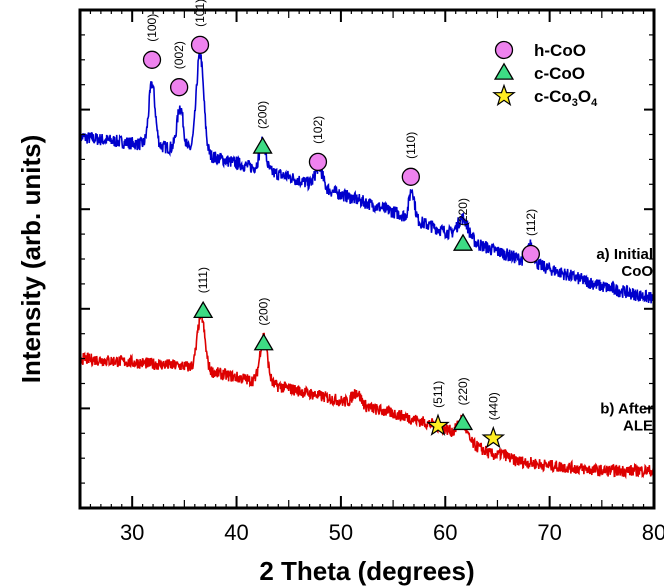  I want to click on x-axis-title: 2 Theta (degrees), so click(366, 571).